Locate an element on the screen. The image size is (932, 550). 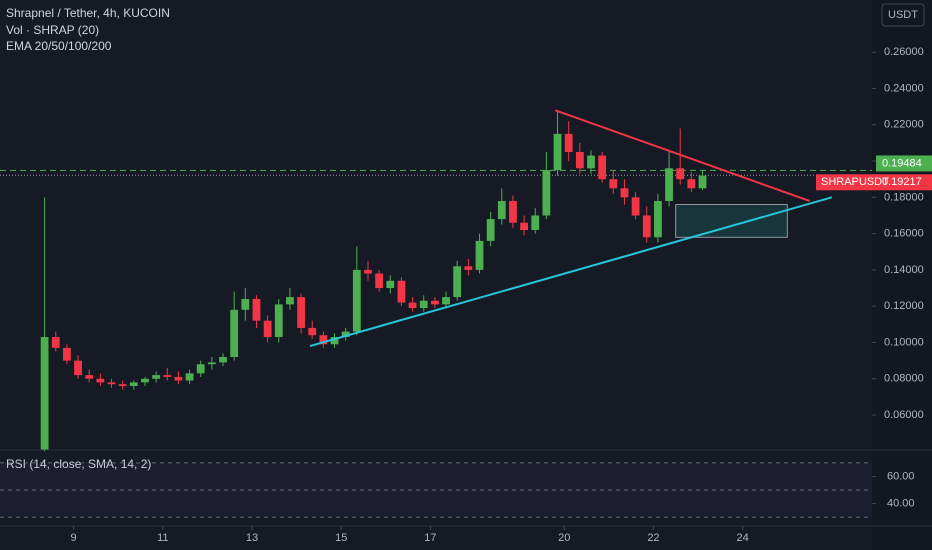
x-tick-label: 24 is located at coordinates (743, 538).